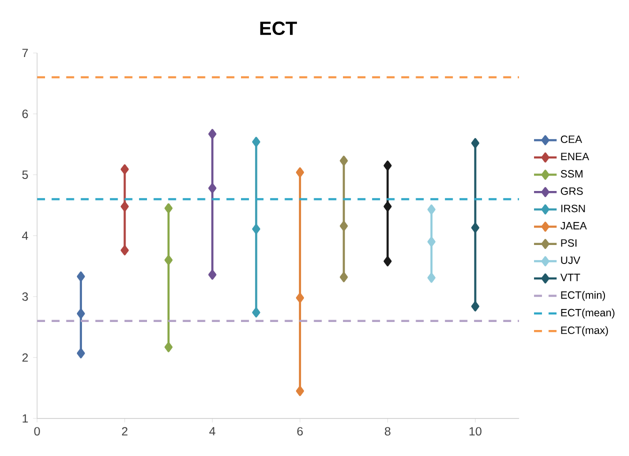  What do you see at coordinates (278, 29) in the screenshot?
I see `chart-title: ECT` at bounding box center [278, 29].